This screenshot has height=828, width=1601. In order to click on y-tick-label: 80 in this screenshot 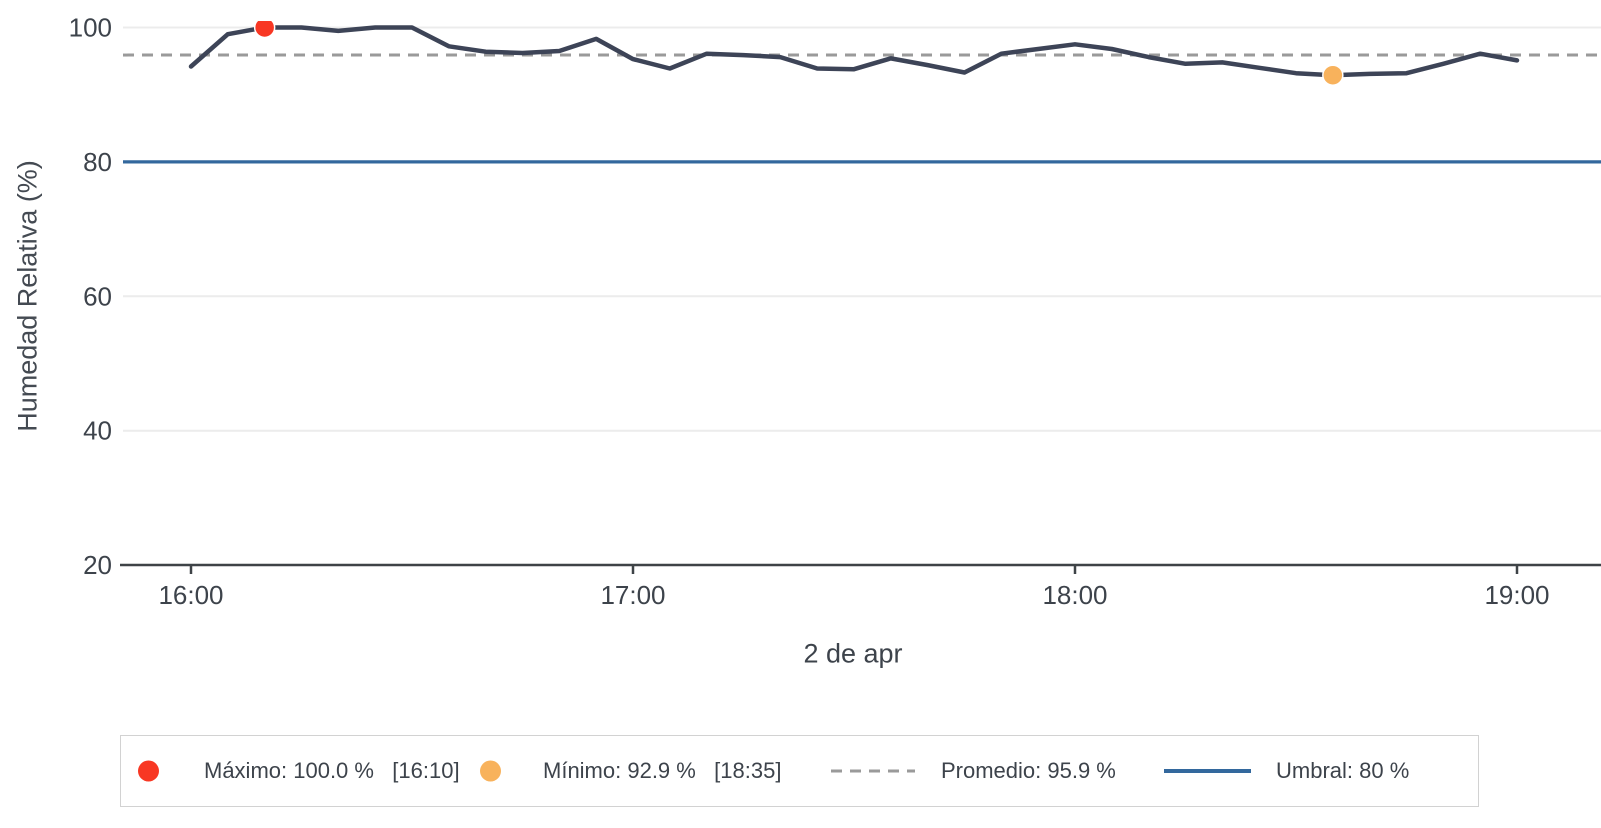, I will do `click(97, 162)`.